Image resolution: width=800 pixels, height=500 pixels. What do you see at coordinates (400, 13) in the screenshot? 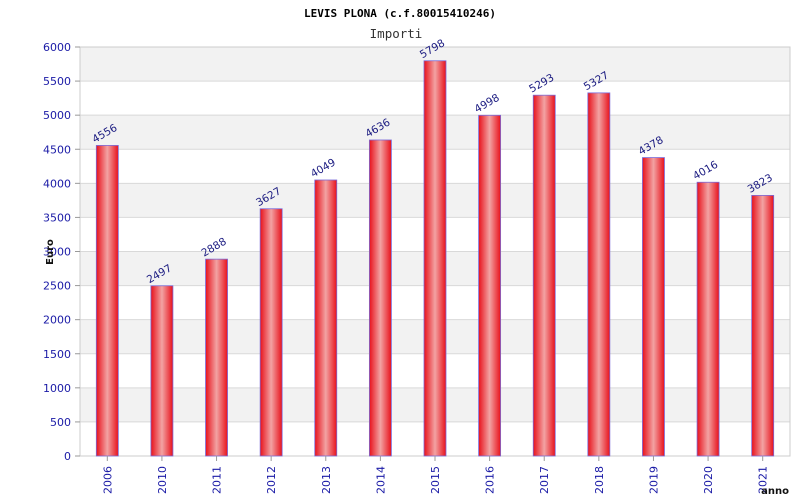
I see `chart-title: LEVIS PLONA (c.f.80015410246)` at bounding box center [400, 13].